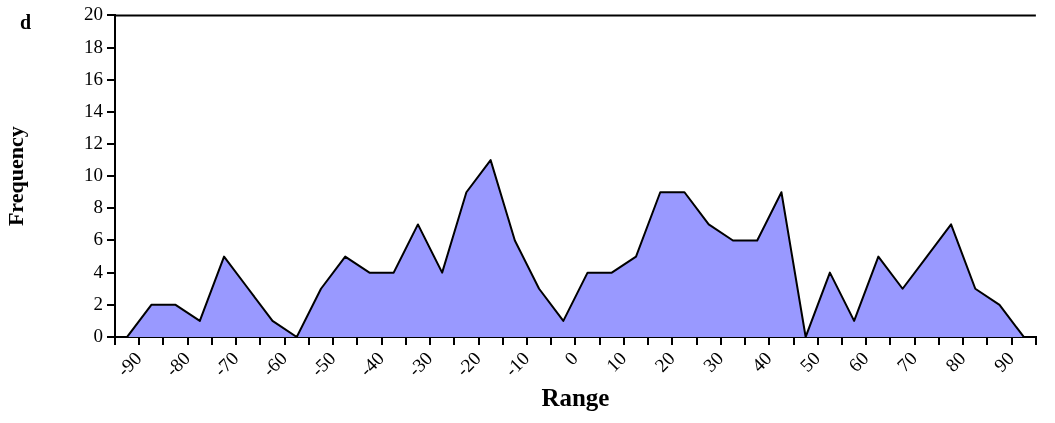  What do you see at coordinates (810, 361) in the screenshot?
I see `x-tick-label: 50` at bounding box center [810, 361].